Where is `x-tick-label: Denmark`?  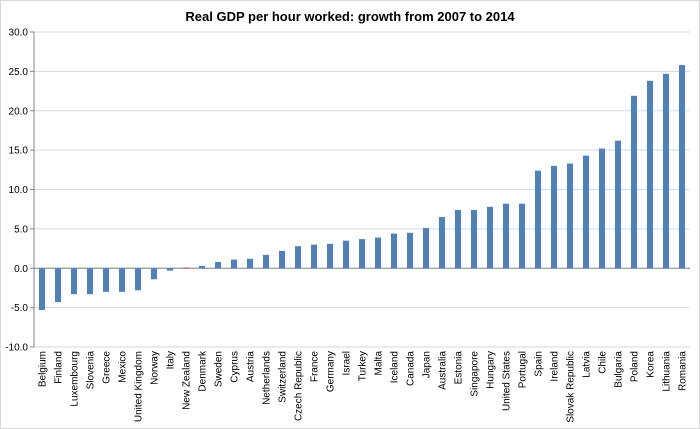
x-tick-label: Denmark is located at coordinates (203, 371).